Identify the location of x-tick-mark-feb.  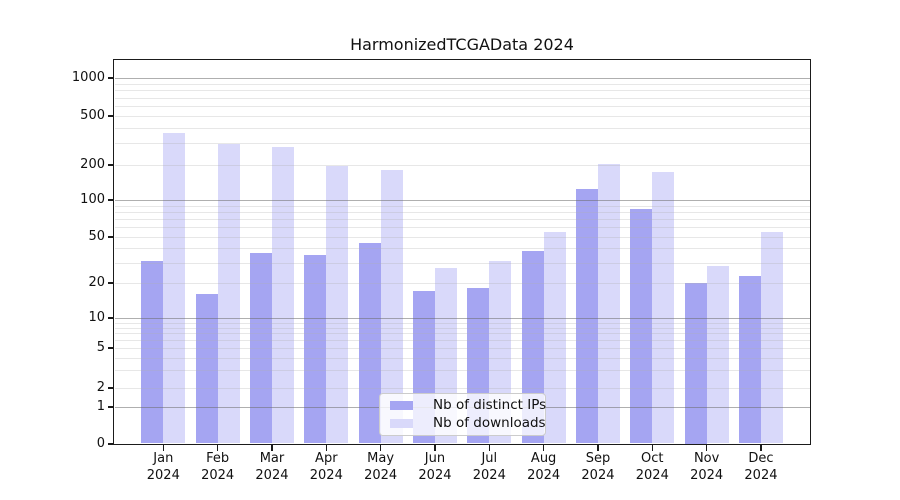
(217, 447).